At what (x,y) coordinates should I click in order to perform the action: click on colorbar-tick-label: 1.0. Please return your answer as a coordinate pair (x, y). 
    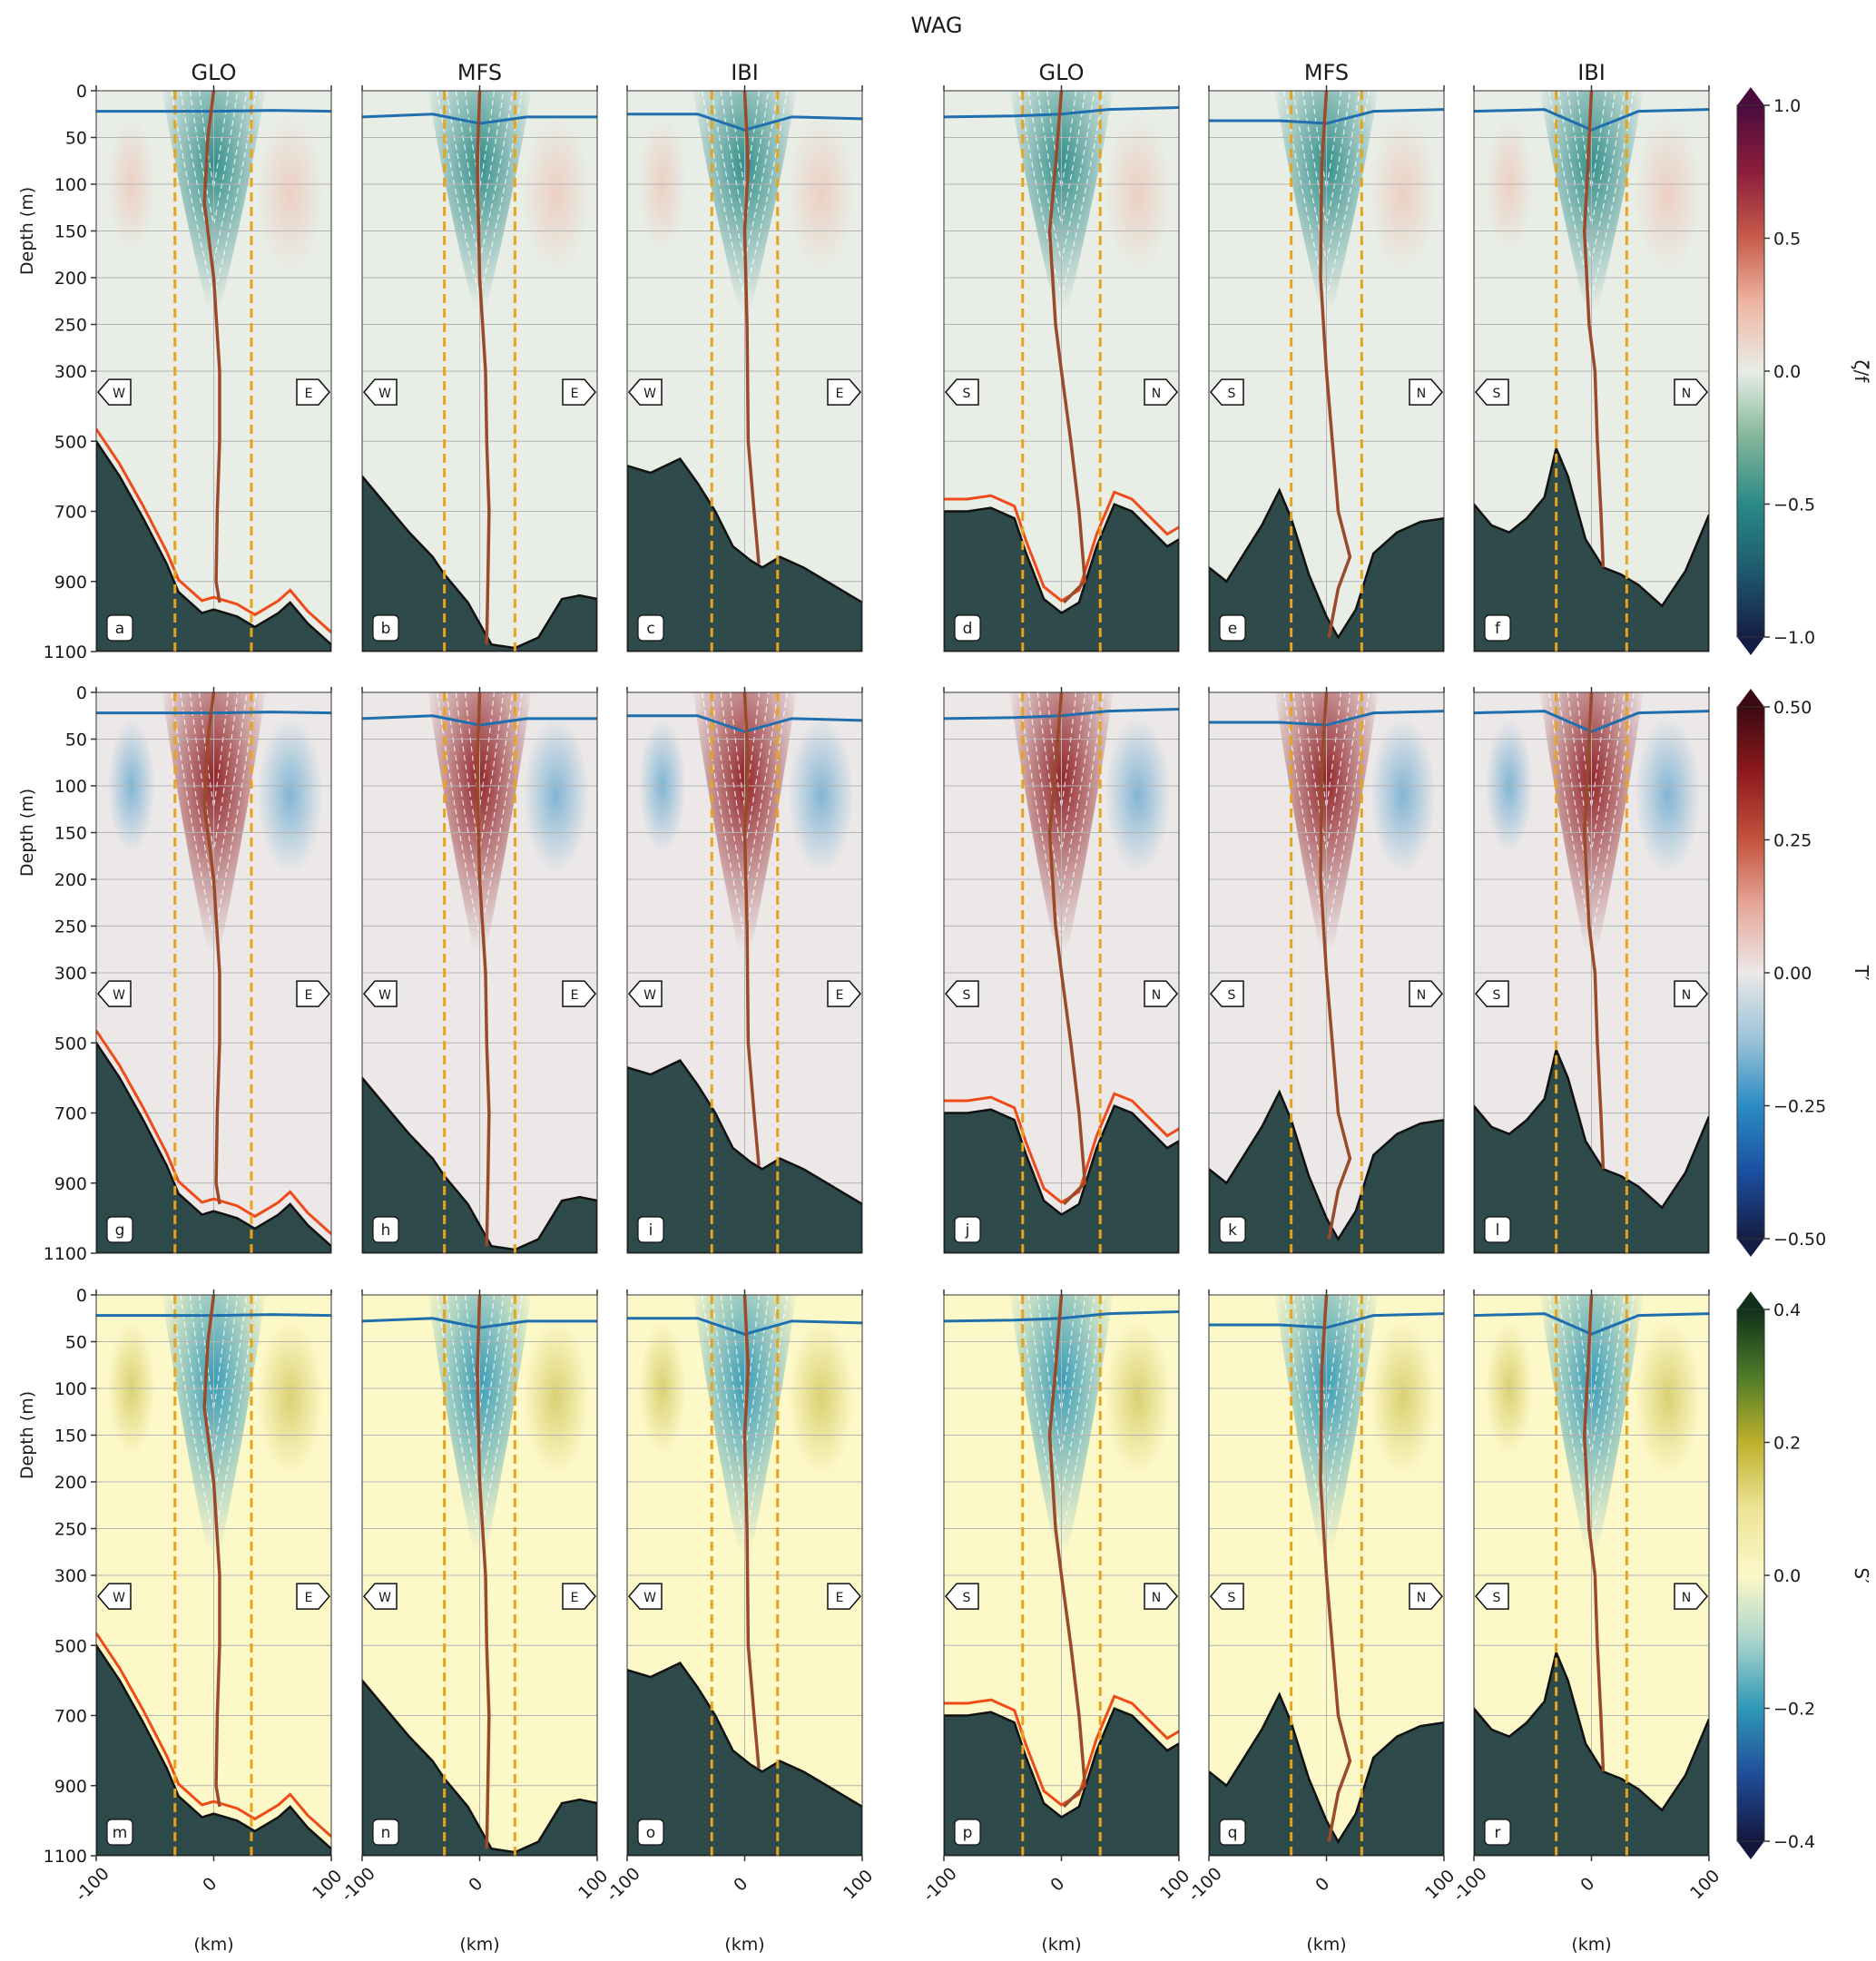
    Looking at the image, I should click on (1787, 106).